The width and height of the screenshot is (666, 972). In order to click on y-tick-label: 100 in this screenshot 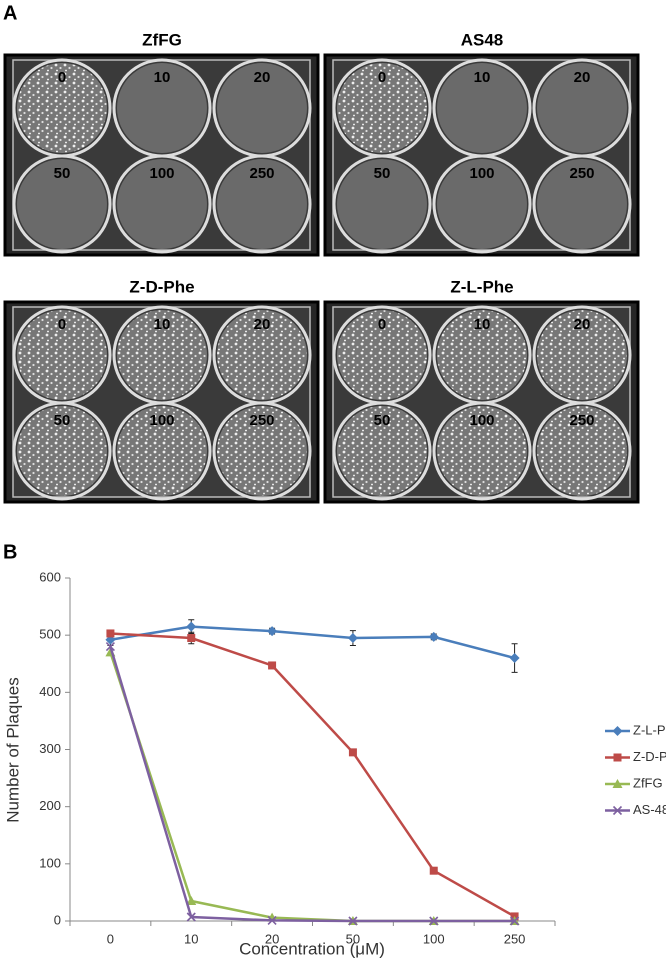, I will do `click(50, 862)`.